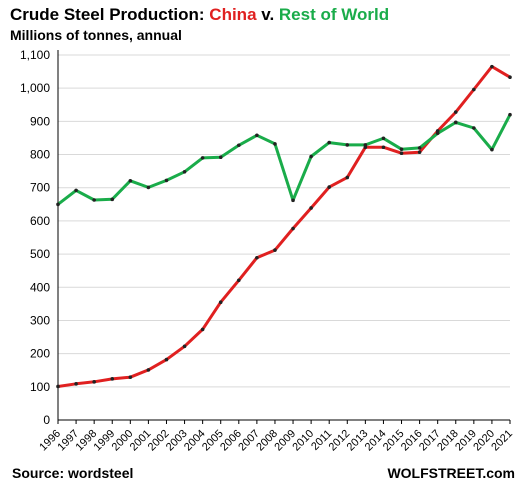 The width and height of the screenshot is (523, 491). Describe the element at coordinates (73, 473) in the screenshot. I see `source-note: Source: wordsteel` at that location.